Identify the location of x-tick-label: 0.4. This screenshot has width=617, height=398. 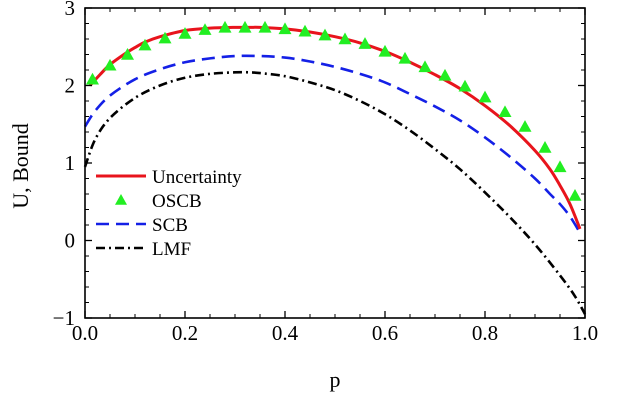
(285, 333).